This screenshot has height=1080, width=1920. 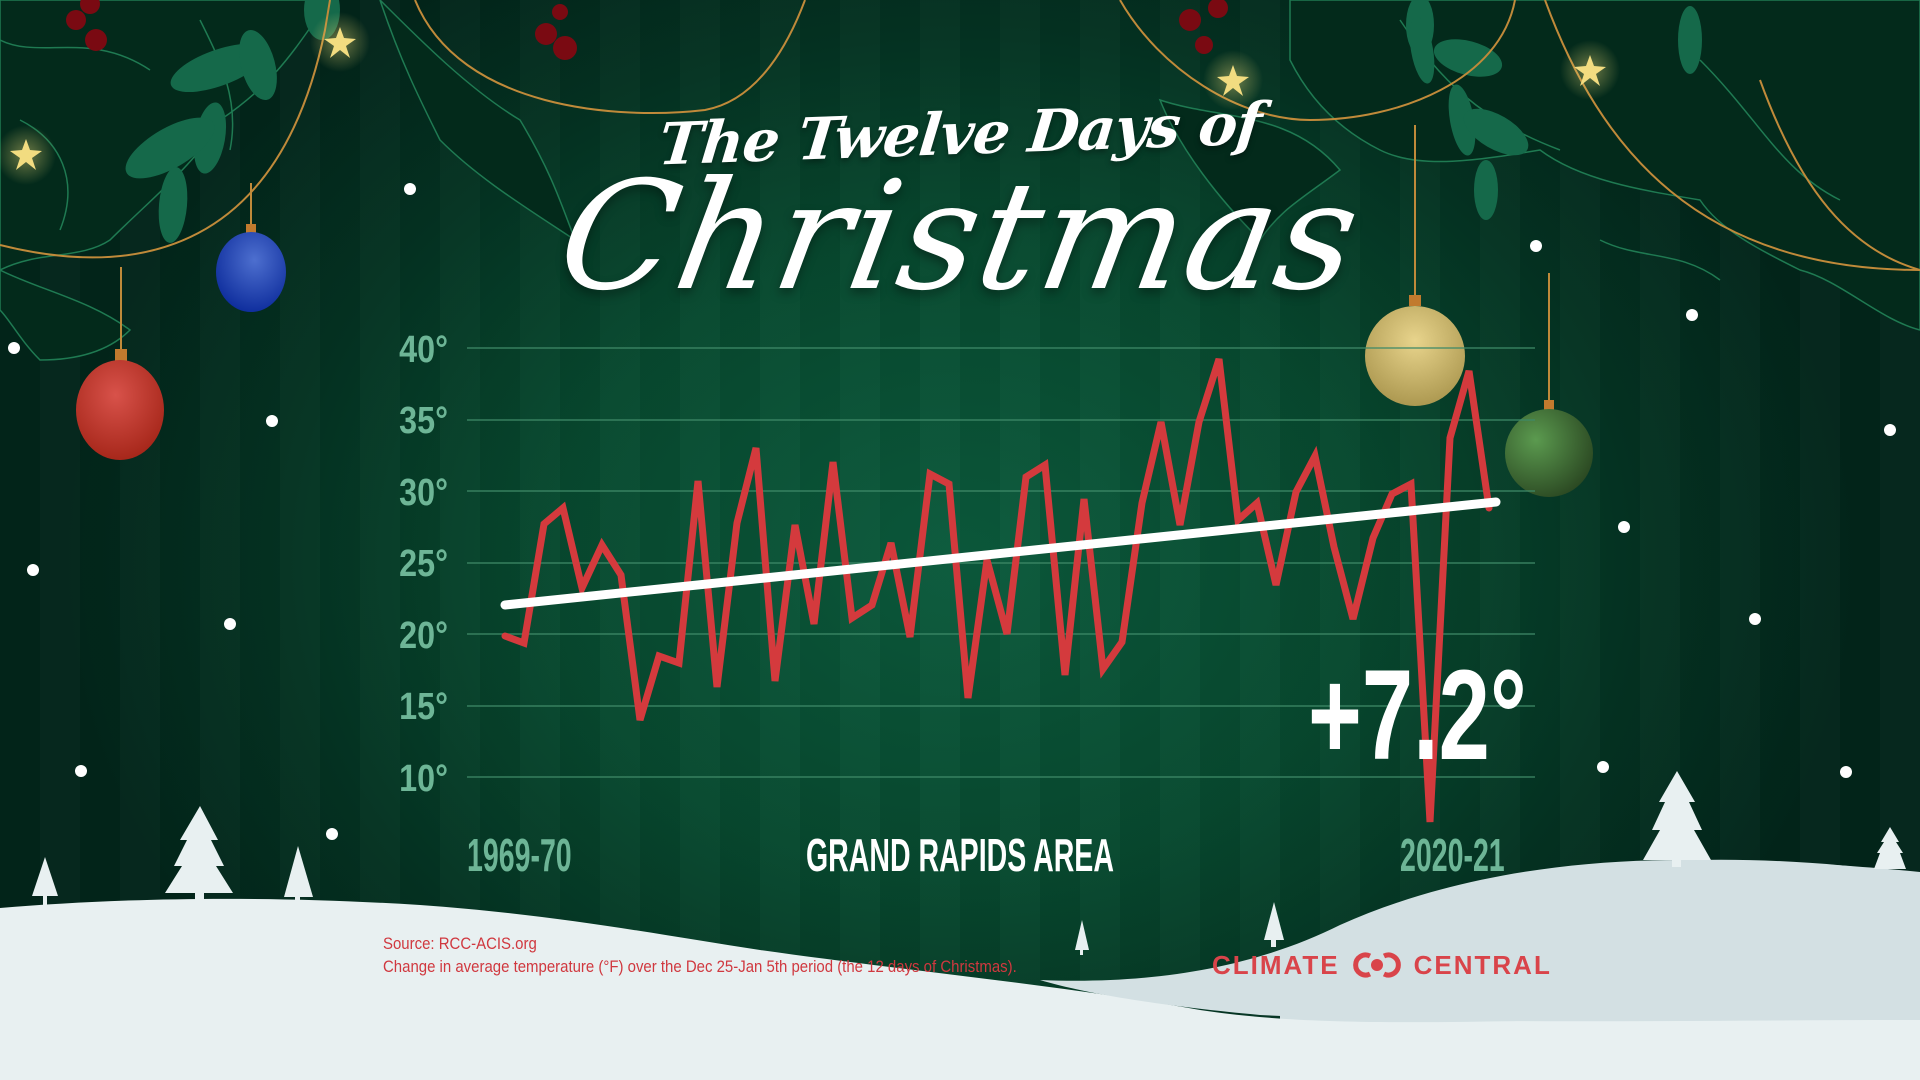 I want to click on y-tick-label: 10°, so click(x=423, y=779).